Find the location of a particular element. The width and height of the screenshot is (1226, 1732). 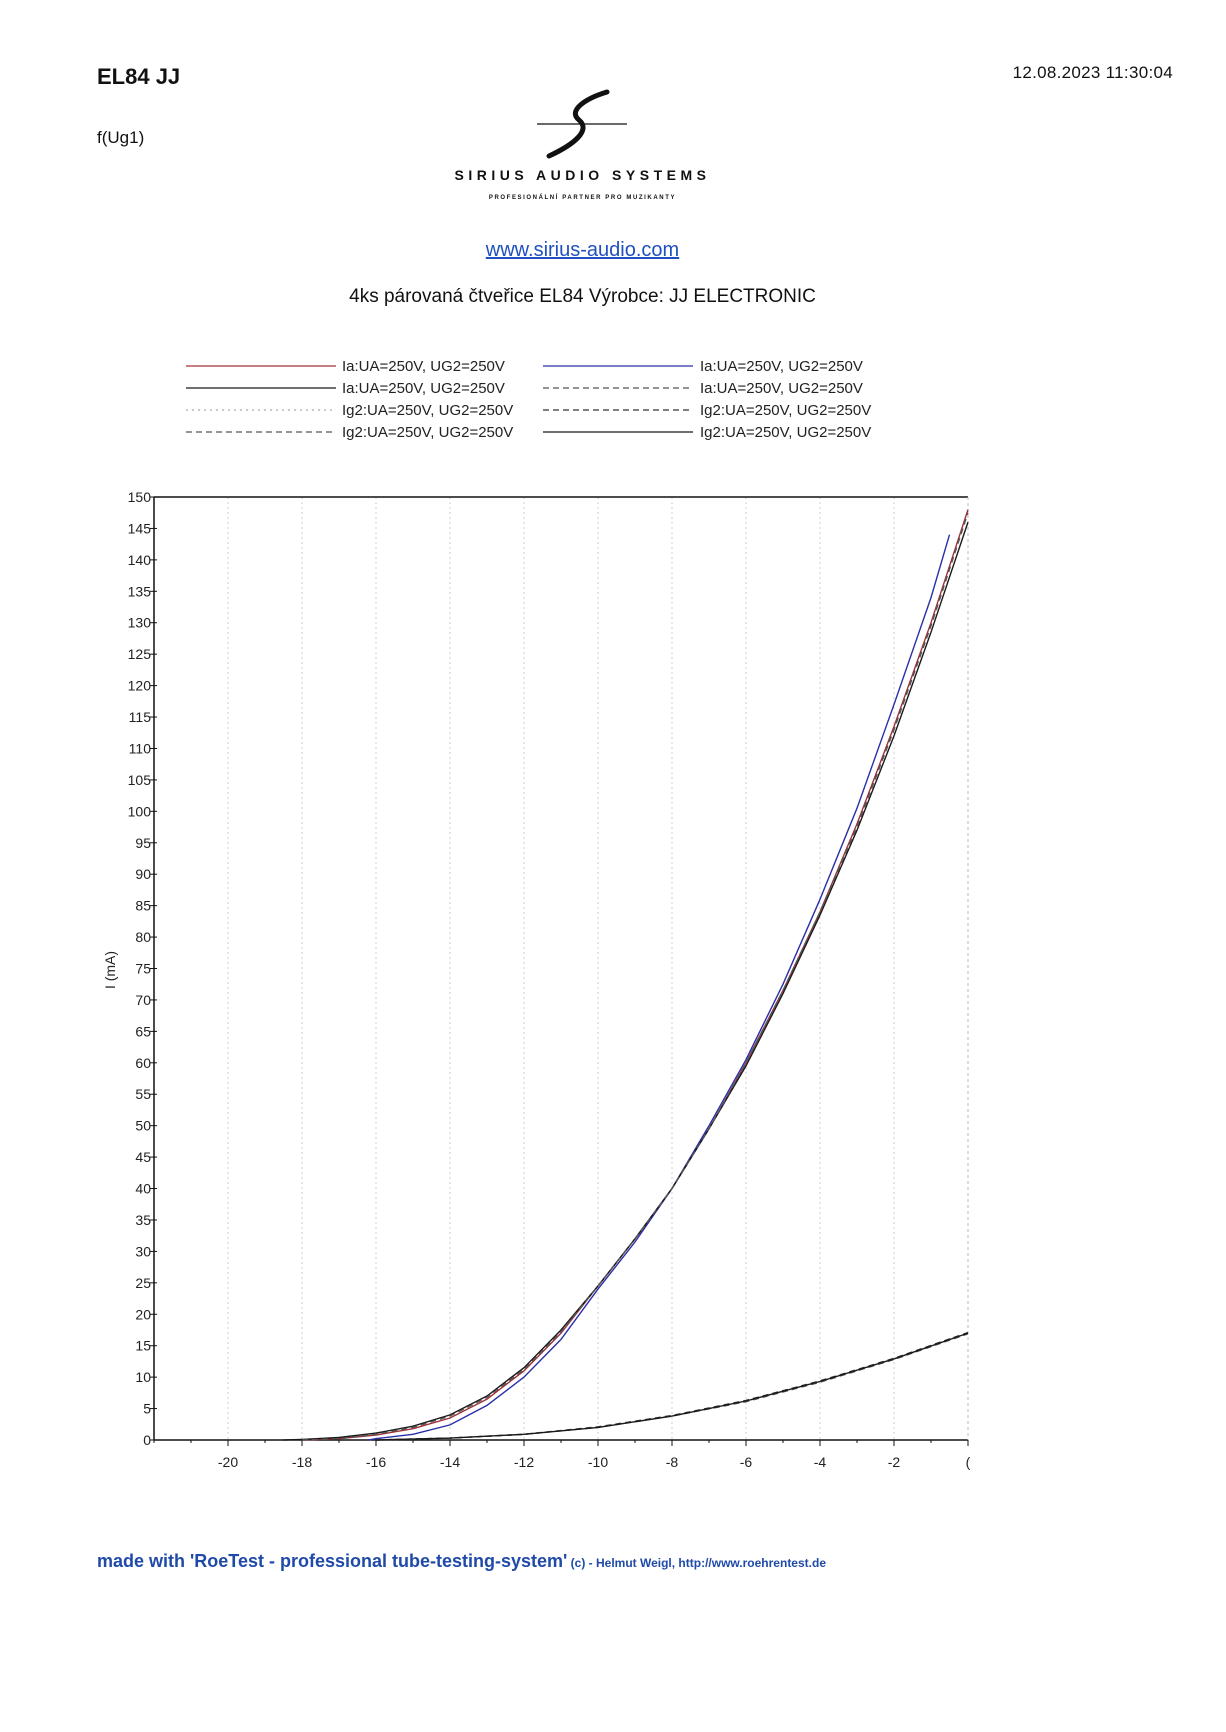

function-label: f(Ug1) is located at coordinates (121, 137).